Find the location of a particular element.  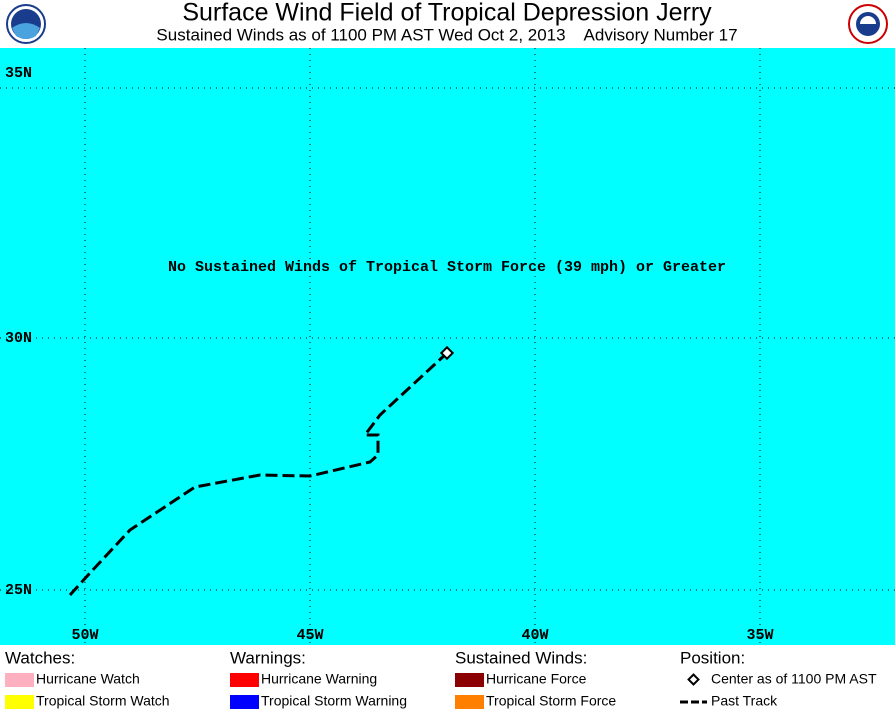

lat-label: 30N is located at coordinates (18, 338).